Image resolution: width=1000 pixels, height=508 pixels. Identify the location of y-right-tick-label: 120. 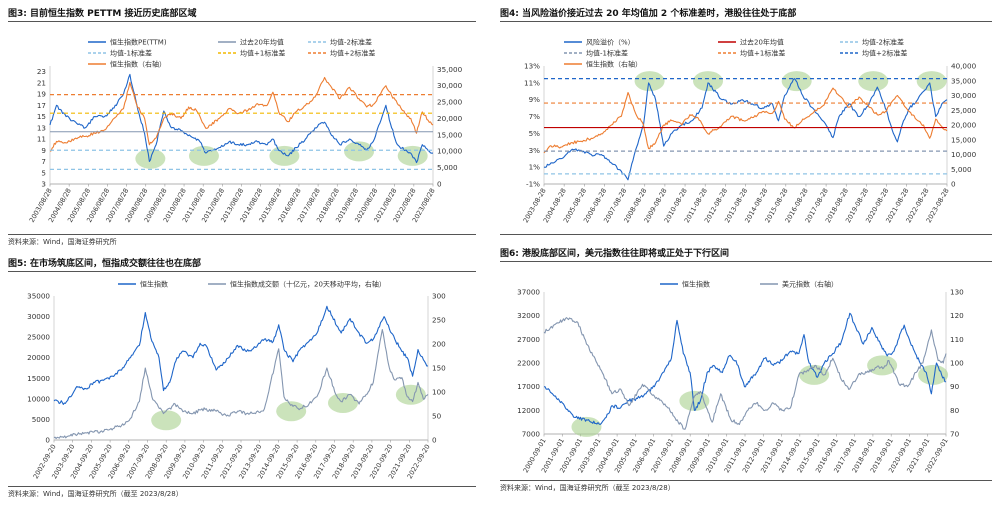
(957, 315).